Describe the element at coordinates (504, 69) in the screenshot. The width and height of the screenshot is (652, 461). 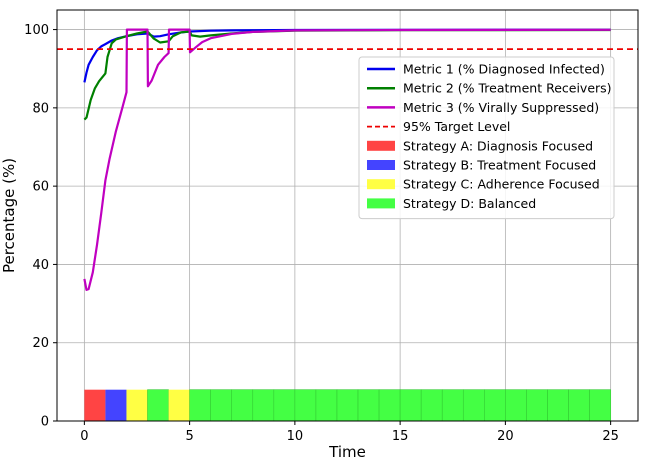
I see `legend-label: Metric 1 (% Diagnosed Infected)` at that location.